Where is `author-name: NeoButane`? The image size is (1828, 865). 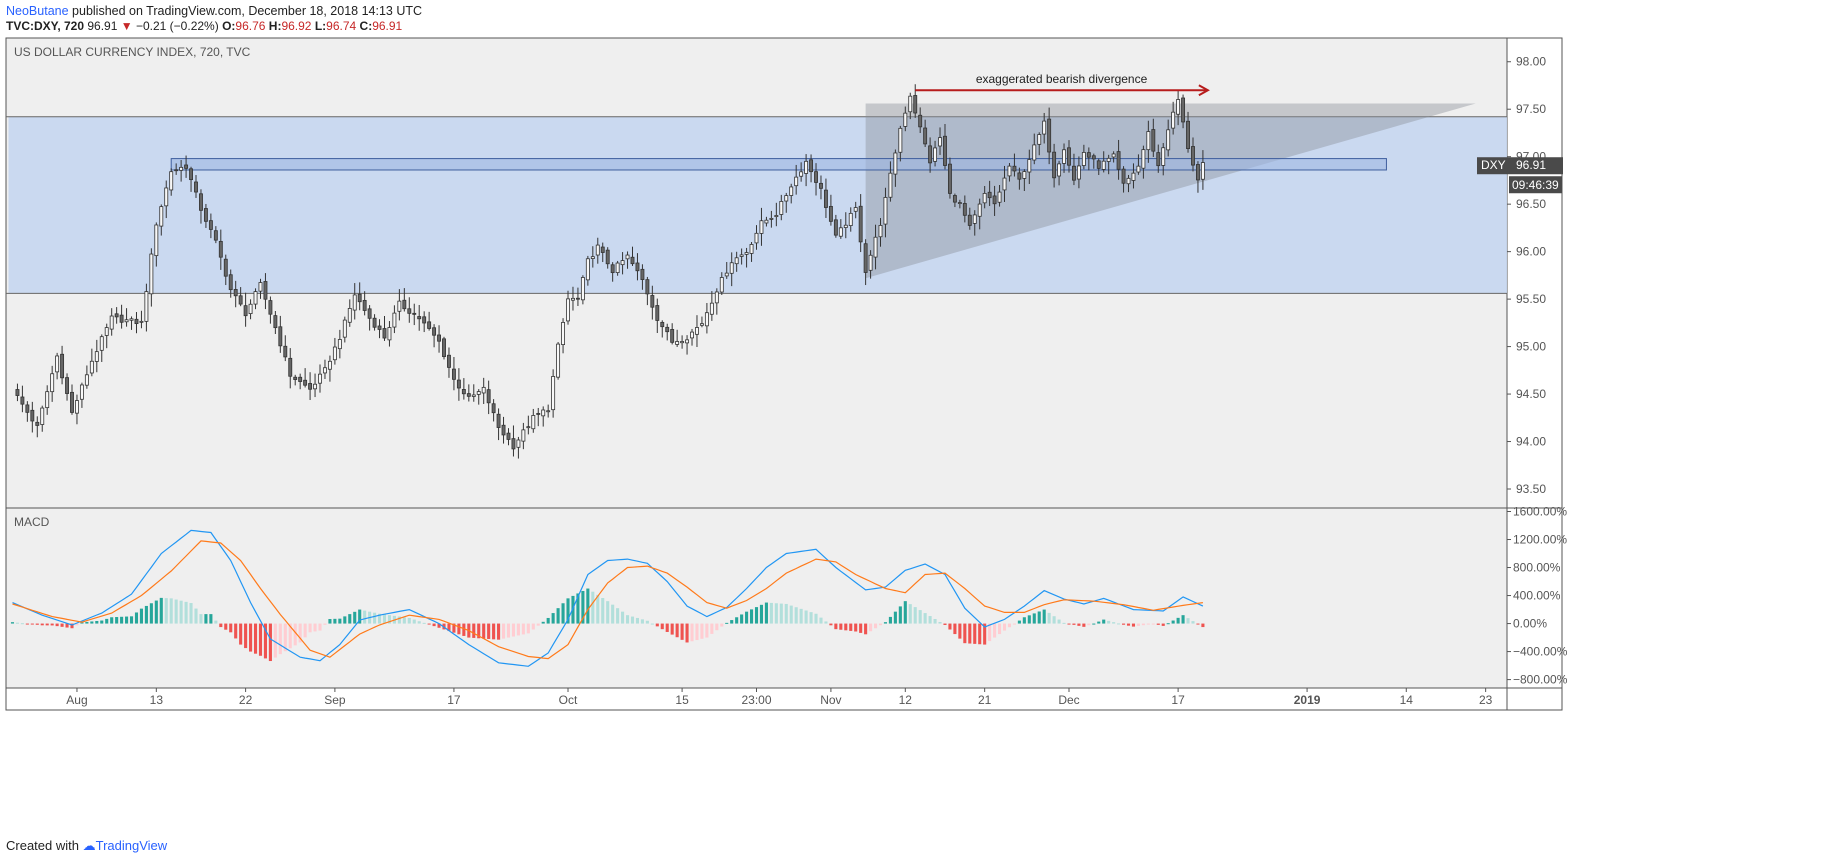
author-name: NeoButane is located at coordinates (37, 11).